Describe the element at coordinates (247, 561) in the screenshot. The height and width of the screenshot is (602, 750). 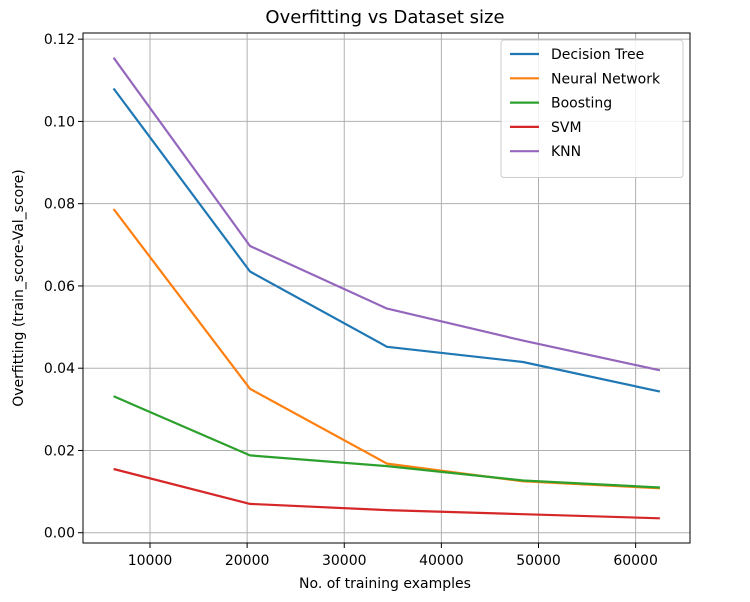
I see `x-tick-label: 20000` at that location.